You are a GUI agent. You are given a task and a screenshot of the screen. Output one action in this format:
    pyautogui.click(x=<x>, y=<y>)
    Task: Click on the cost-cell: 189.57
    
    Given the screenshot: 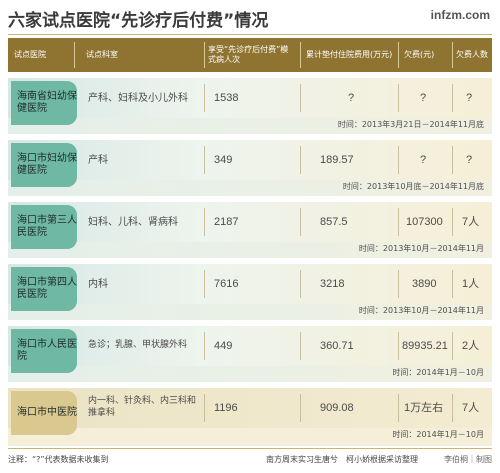 What is the action you would take?
    pyautogui.click(x=337, y=159)
    